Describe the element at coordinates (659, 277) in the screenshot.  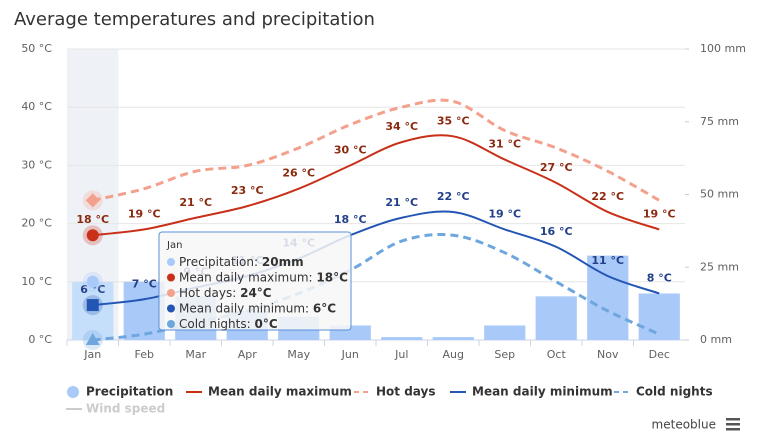
I see `data-label: 8 °C` at that location.